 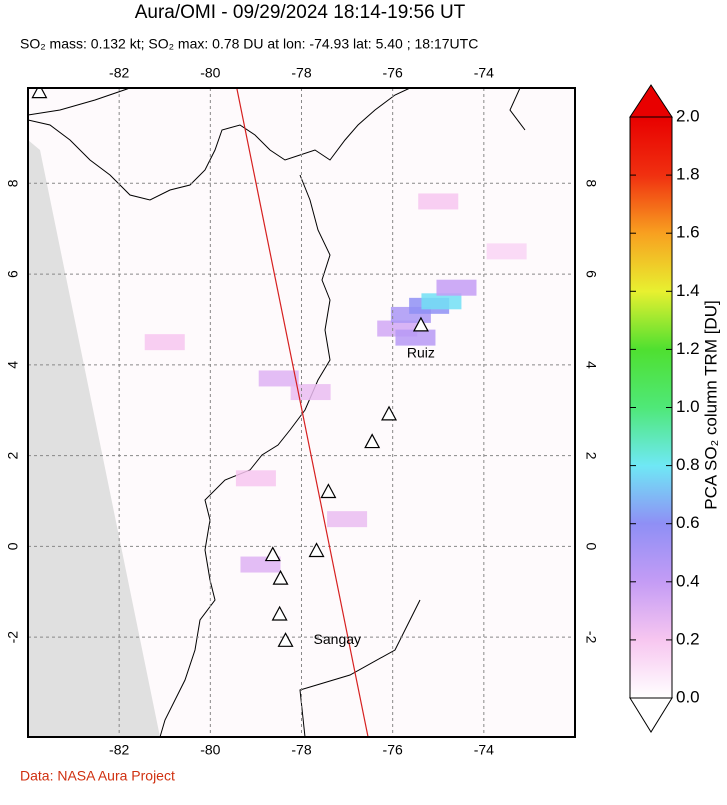 I want to click on lon-tick-label-top: -74, so click(x=484, y=73).